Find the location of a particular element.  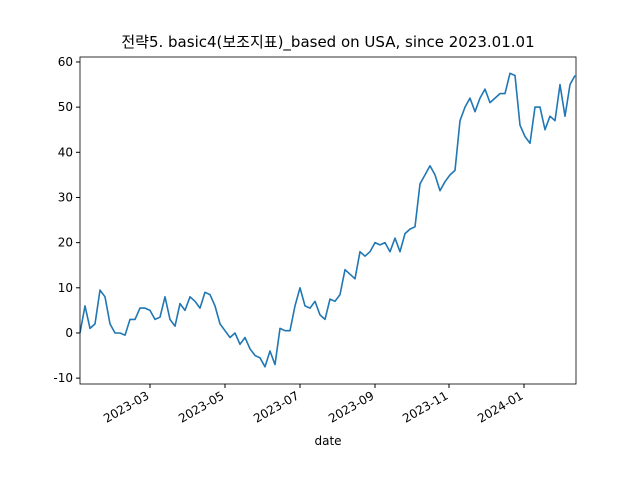

x-tick-label: 2023-11 is located at coordinates (425, 406).